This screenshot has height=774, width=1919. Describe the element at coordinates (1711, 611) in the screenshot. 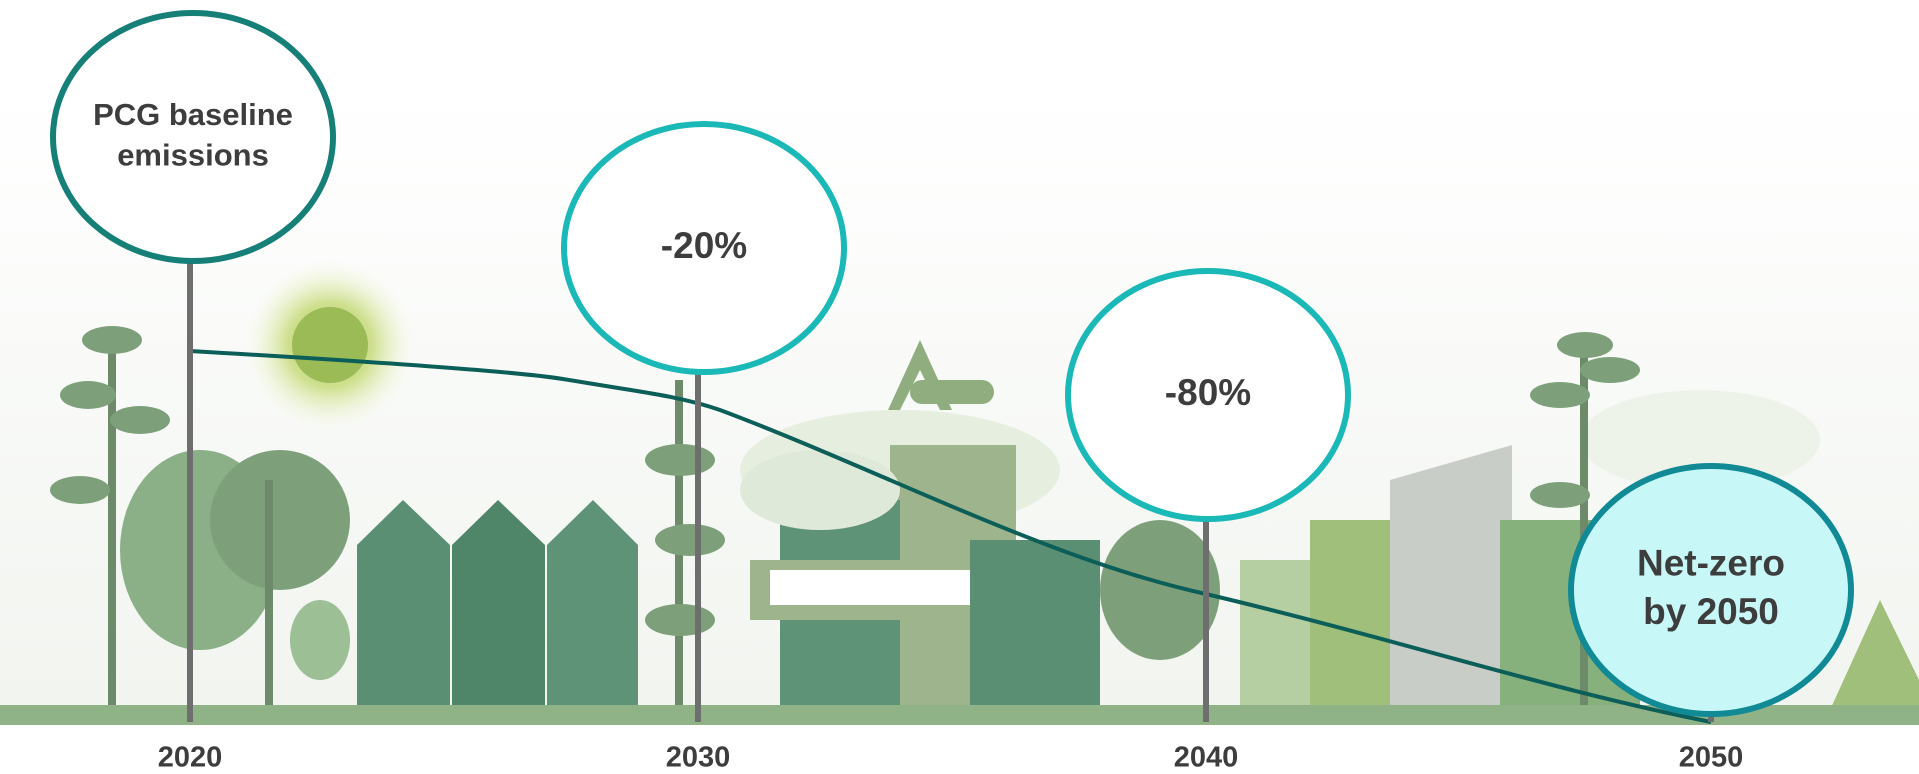

I see `milestone-label: by 2050` at that location.